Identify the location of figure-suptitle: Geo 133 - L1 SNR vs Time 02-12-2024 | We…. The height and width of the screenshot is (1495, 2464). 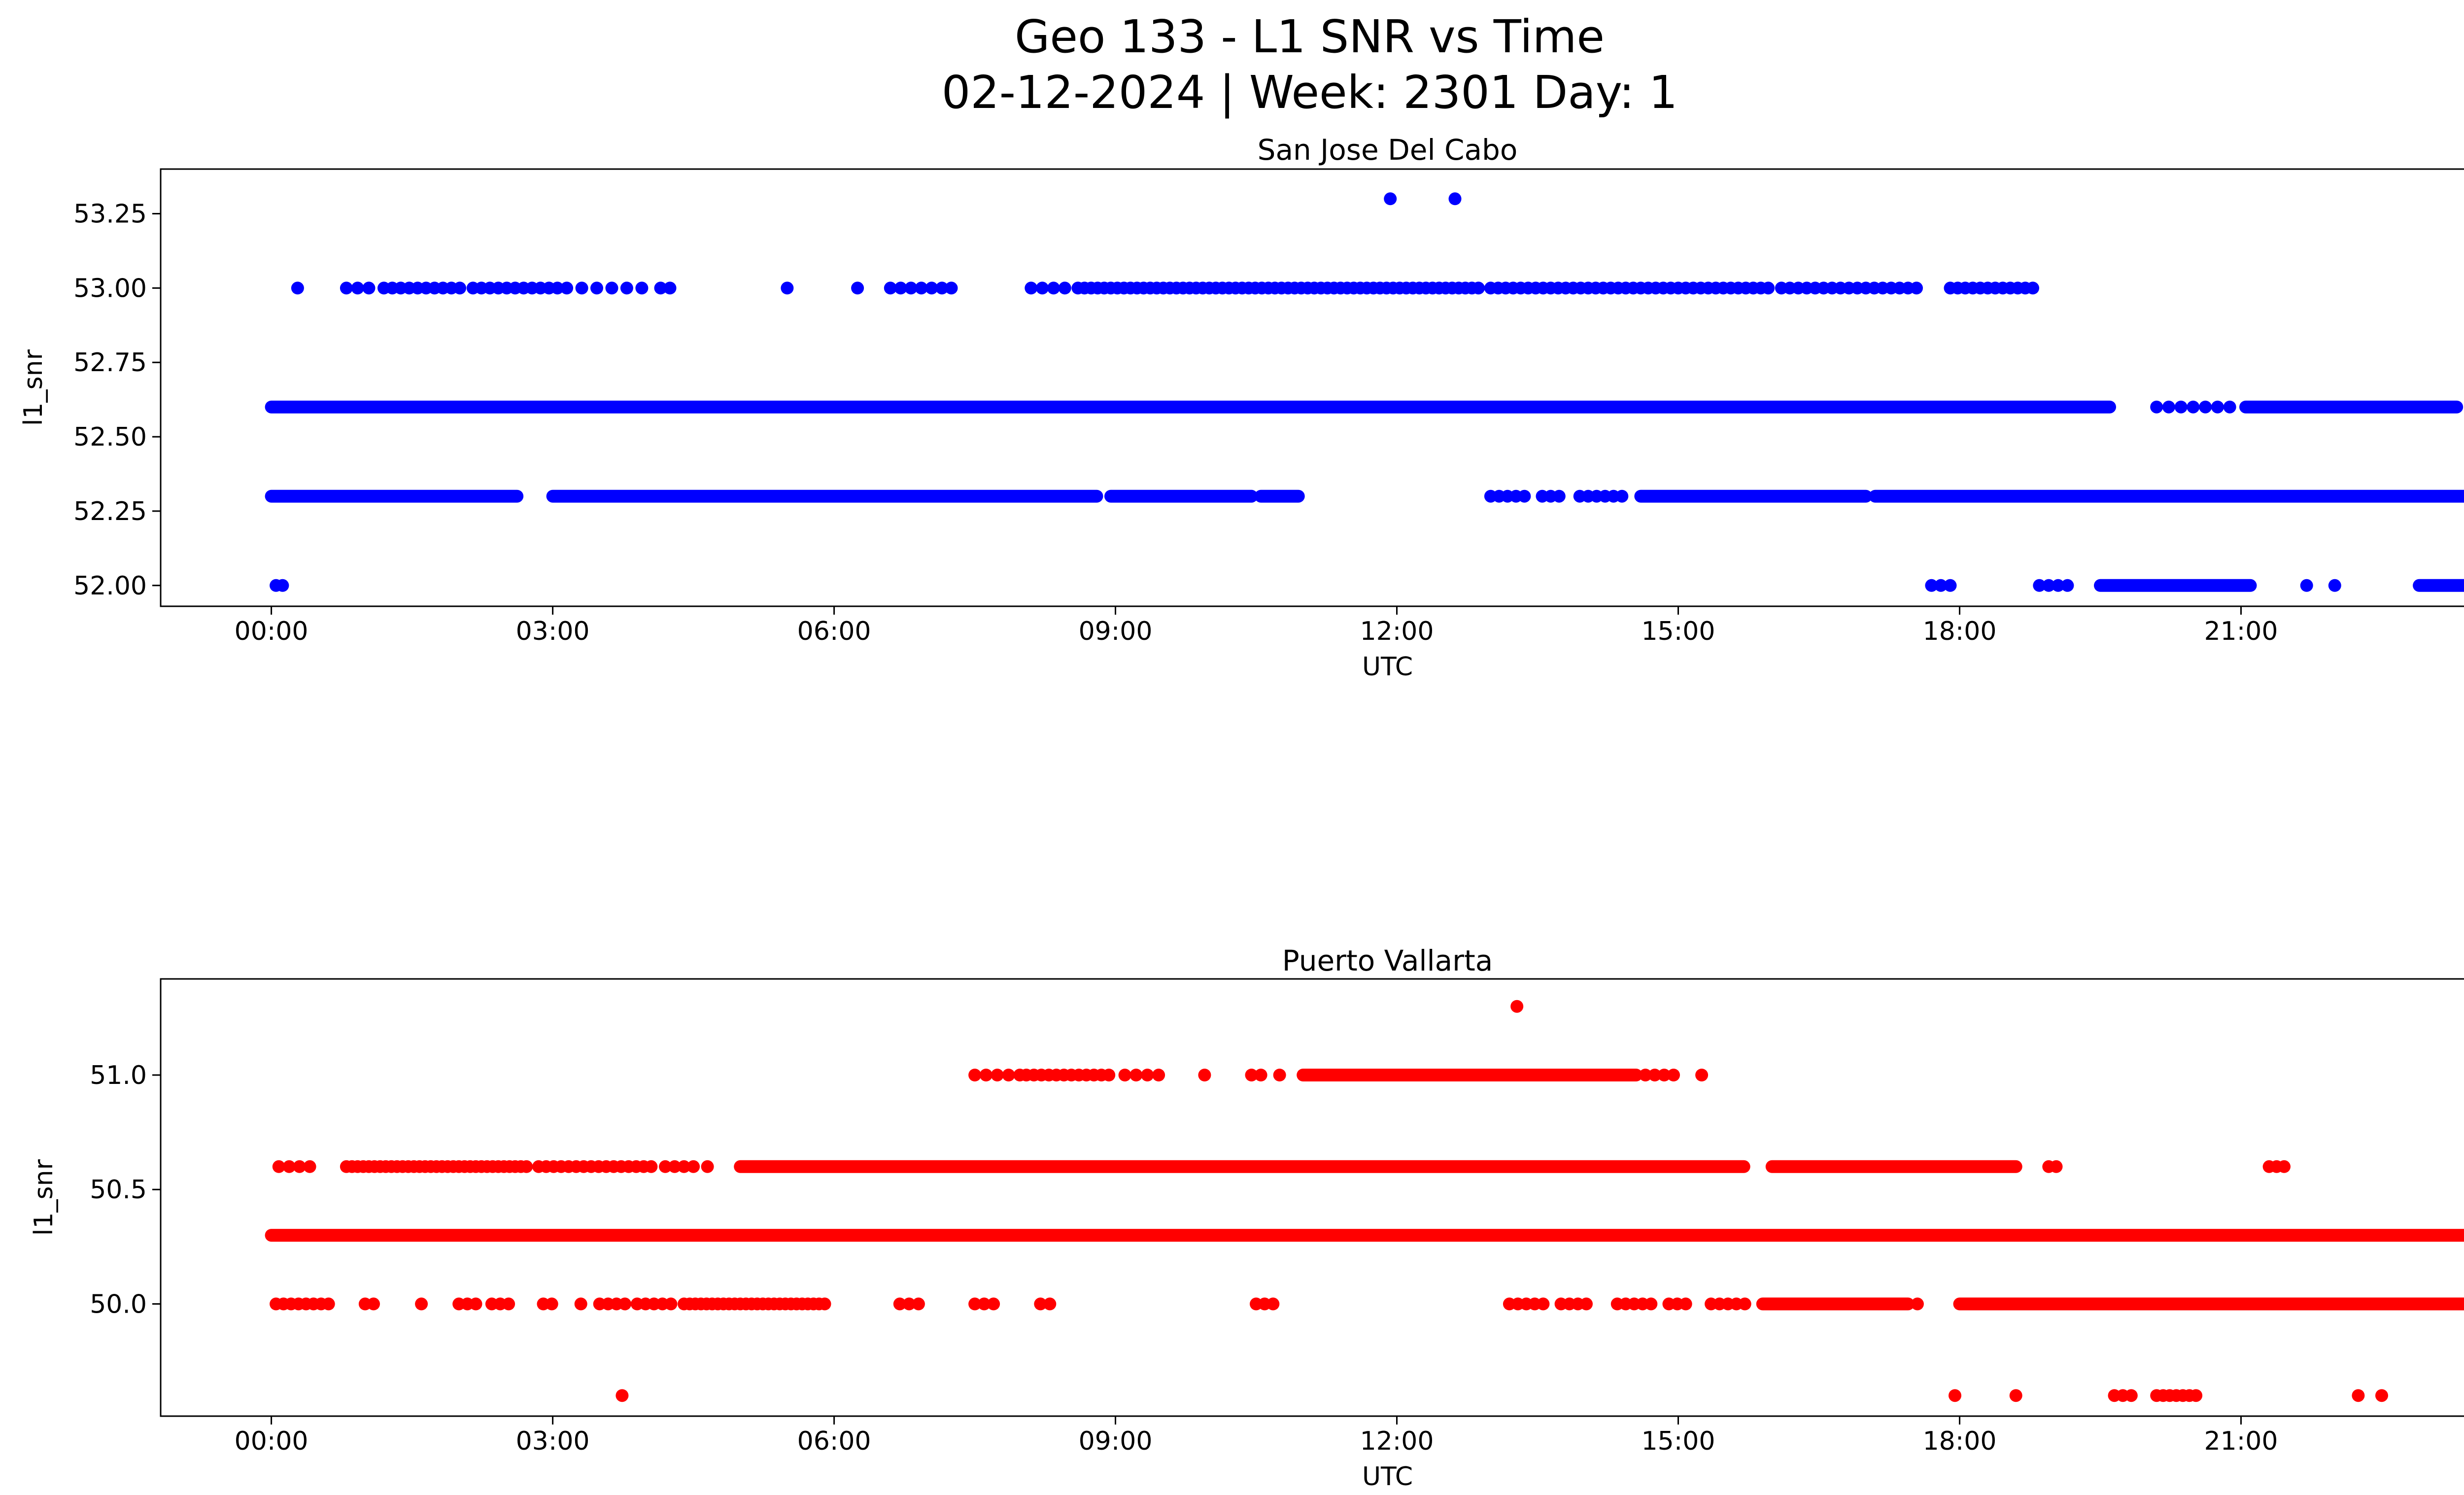
(1232, 64).